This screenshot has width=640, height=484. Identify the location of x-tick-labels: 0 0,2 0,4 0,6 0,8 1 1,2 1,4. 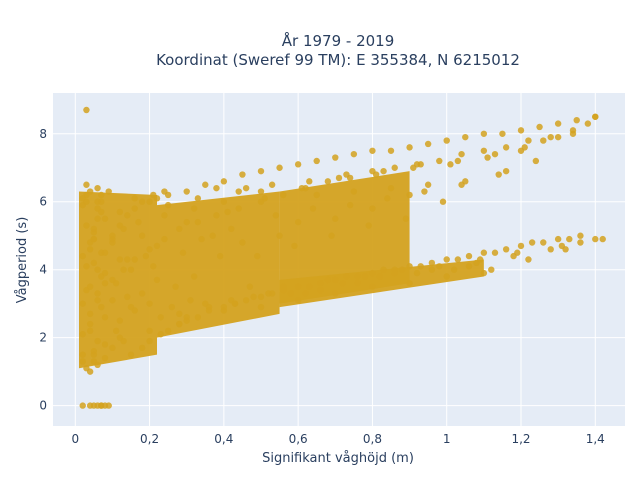
(337, 439).